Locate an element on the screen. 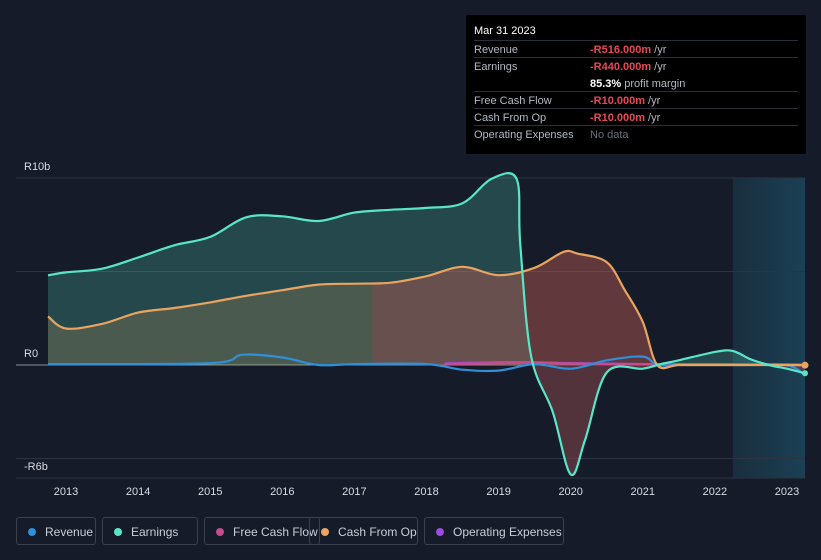 Image resolution: width=821 pixels, height=560 pixels. legend-item-revenue: Revenue is located at coordinates (56, 531).